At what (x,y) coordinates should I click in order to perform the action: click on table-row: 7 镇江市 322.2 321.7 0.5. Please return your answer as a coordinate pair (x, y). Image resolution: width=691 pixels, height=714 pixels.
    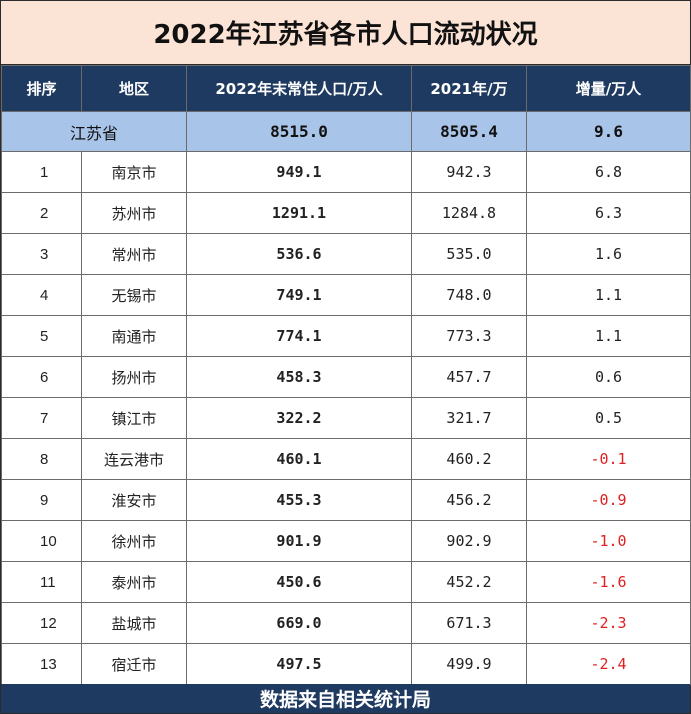
    Looking at the image, I should click on (346, 418).